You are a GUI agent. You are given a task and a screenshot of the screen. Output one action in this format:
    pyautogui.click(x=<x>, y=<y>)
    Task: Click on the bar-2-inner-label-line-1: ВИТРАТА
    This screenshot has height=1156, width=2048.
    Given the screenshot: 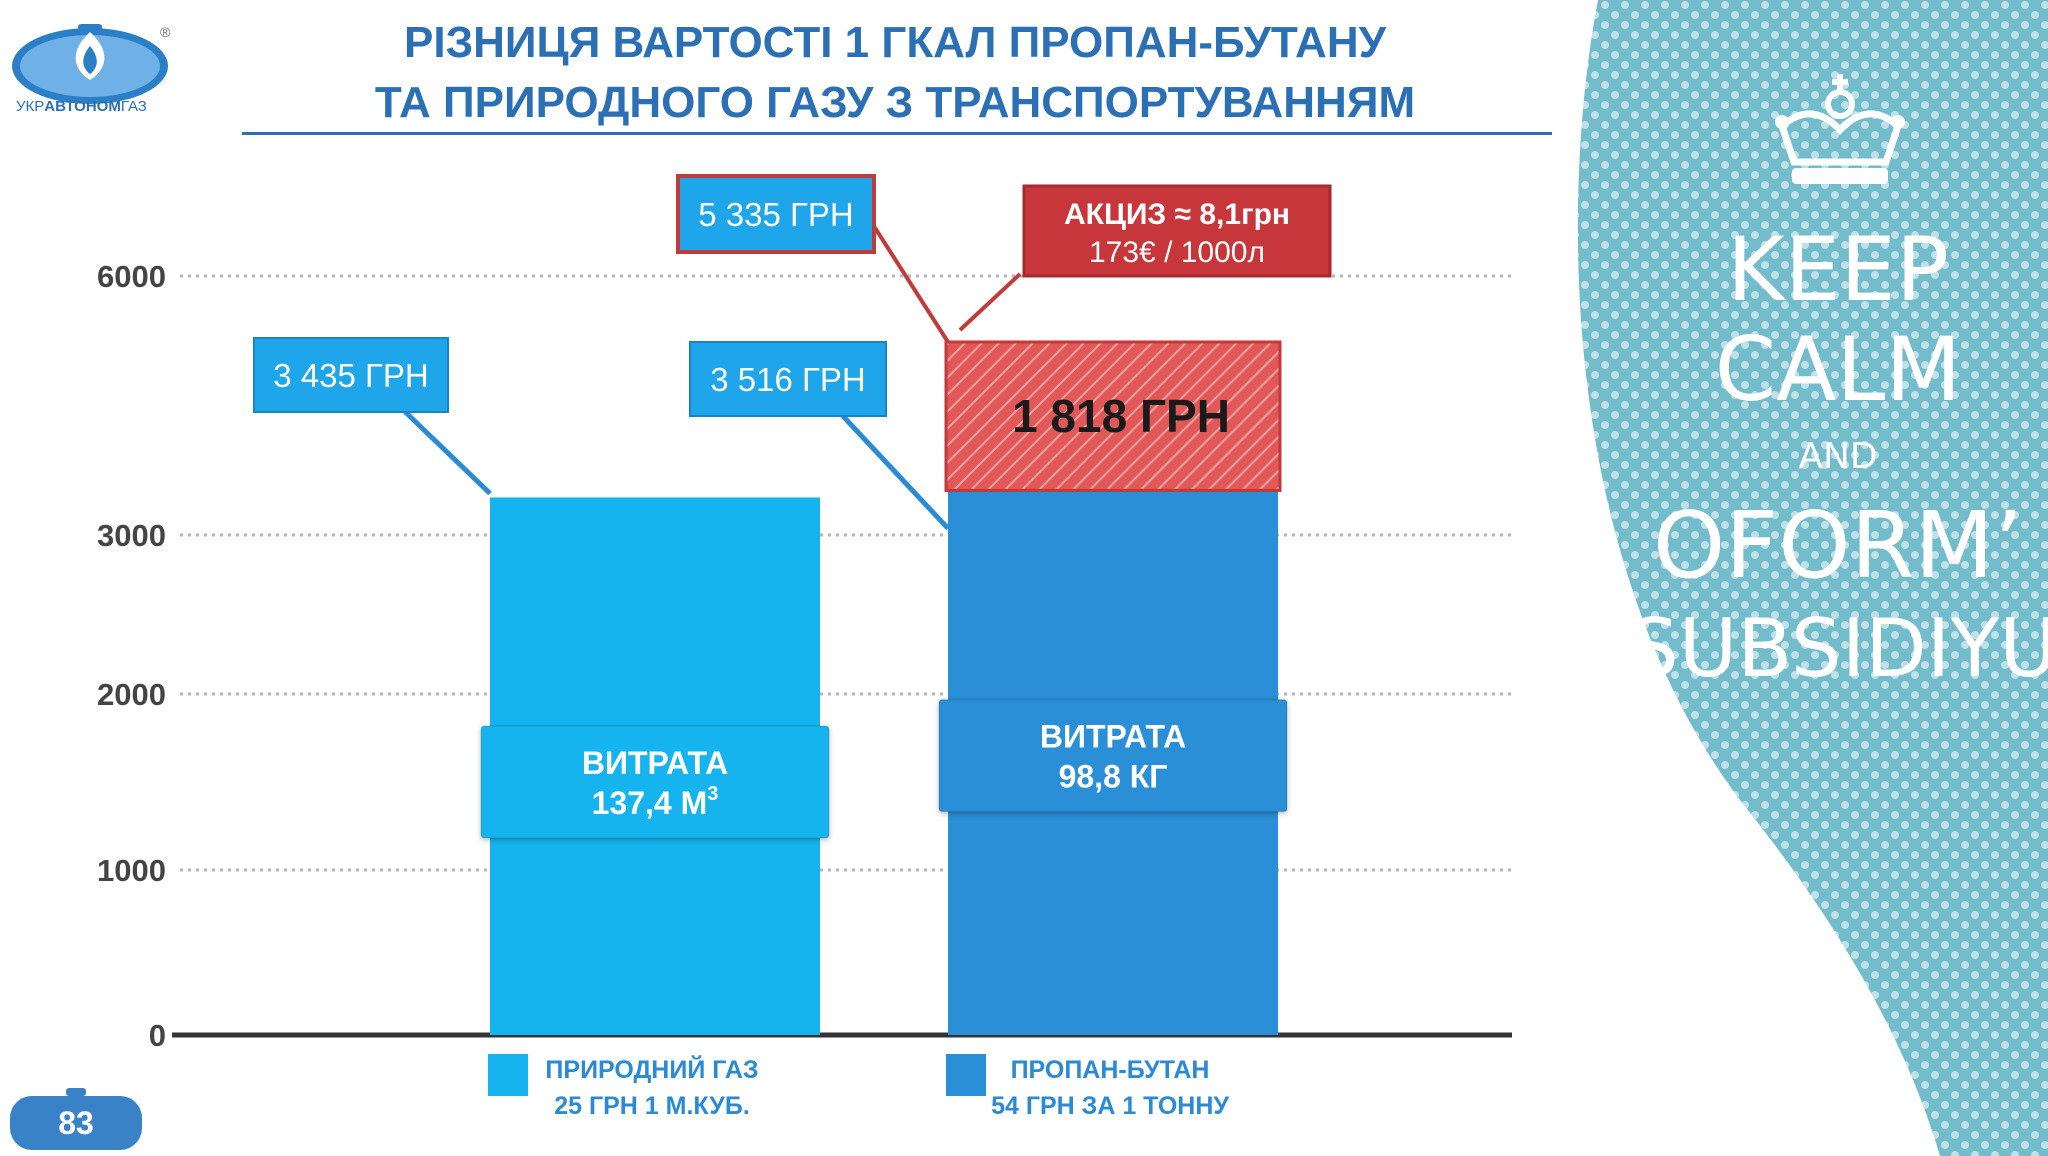 What is the action you would take?
    pyautogui.click(x=1113, y=737)
    